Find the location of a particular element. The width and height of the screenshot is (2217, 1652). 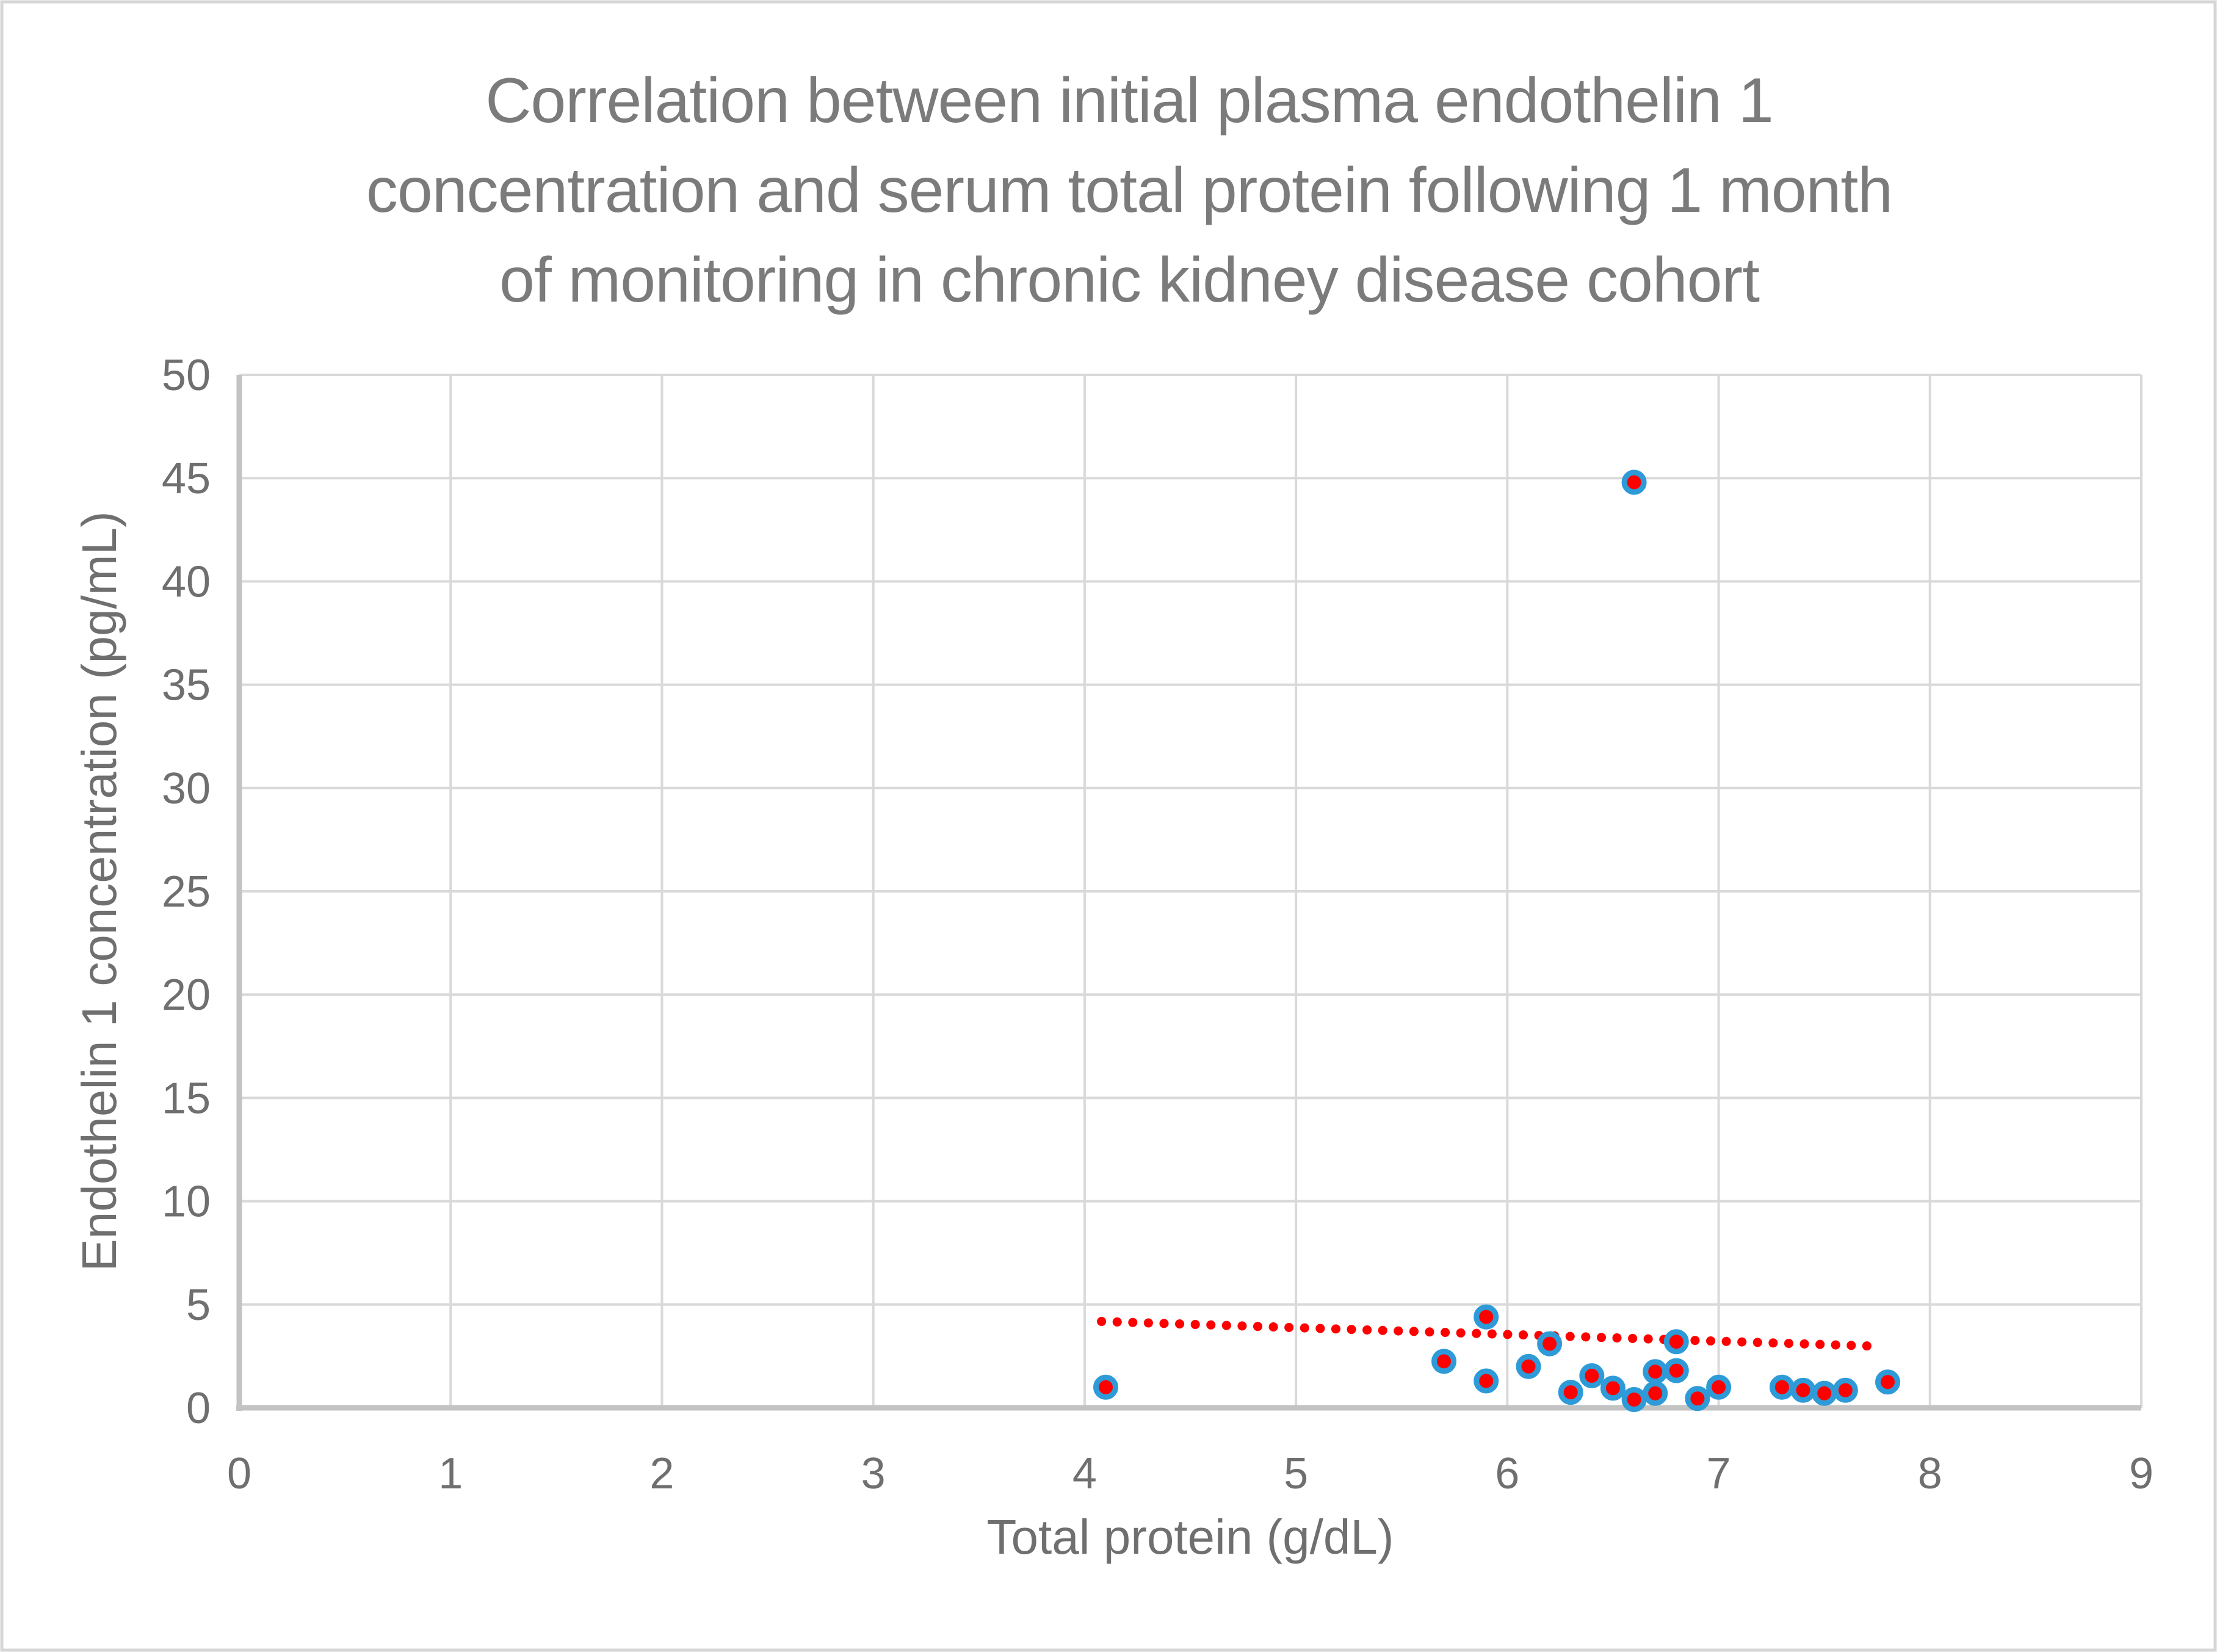

y-tick-label: 10 is located at coordinates (186, 1202).